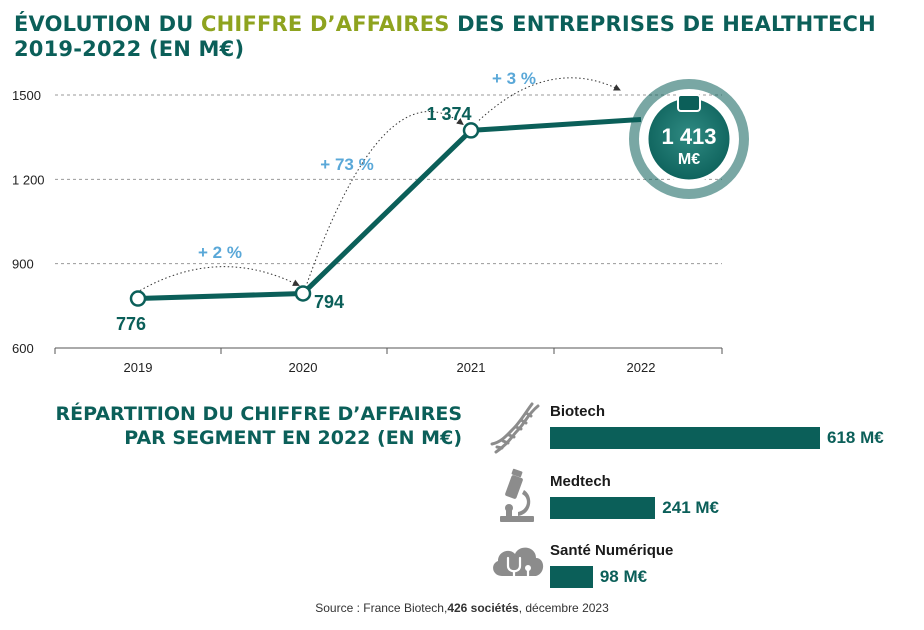  What do you see at coordinates (483, 608) in the screenshot?
I see `source-bold: 426 sociétés` at bounding box center [483, 608].